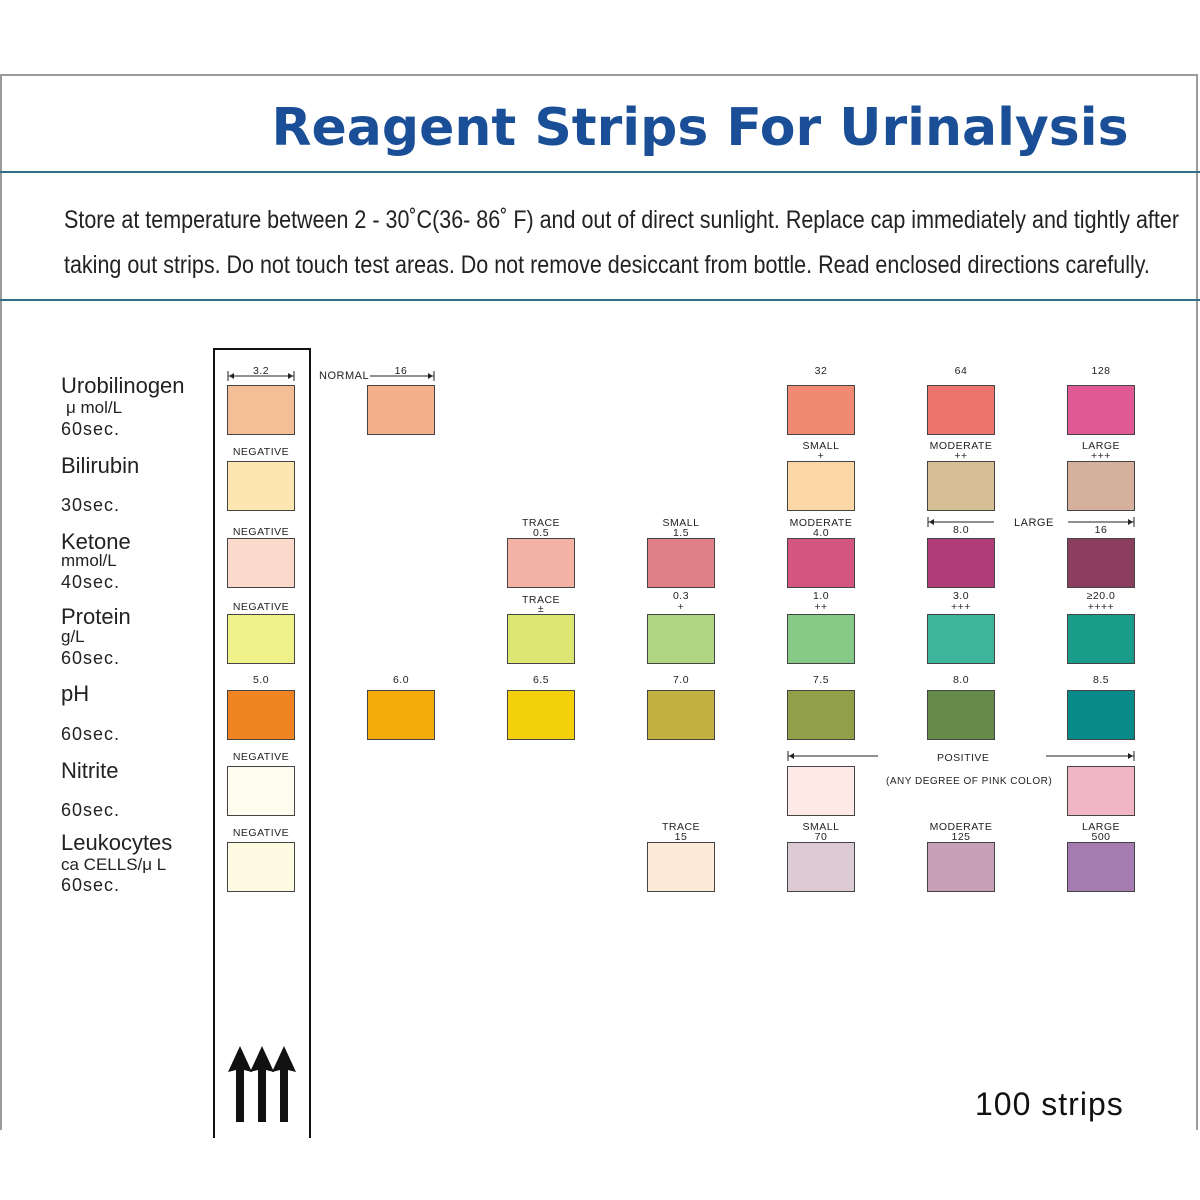 This screenshot has width=1200, height=1200. I want to click on pad-nit-negative, so click(261, 791).